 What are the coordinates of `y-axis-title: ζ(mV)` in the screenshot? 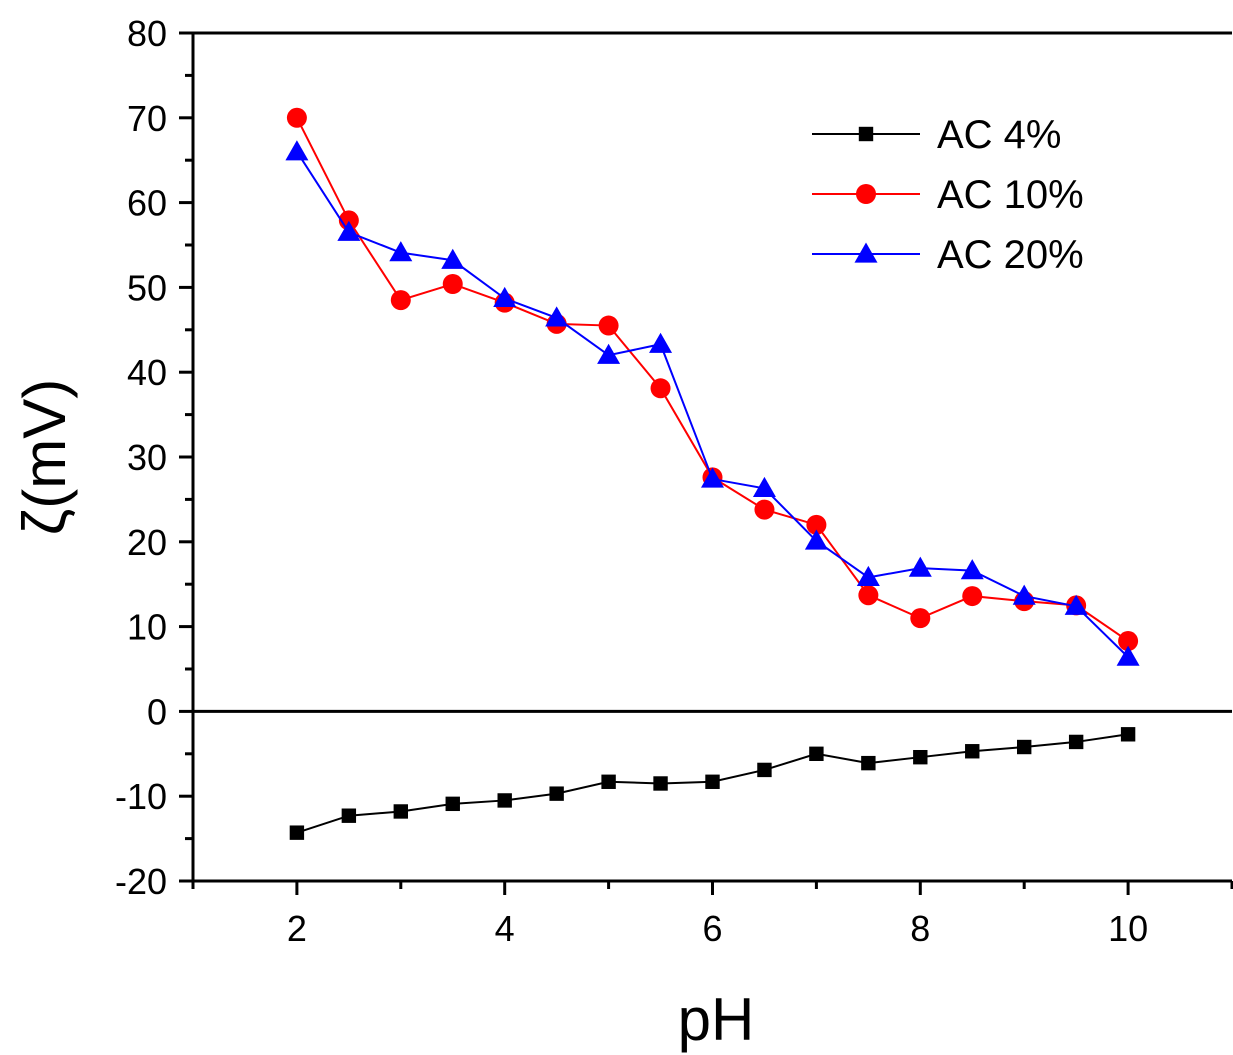 It's located at (44, 457).